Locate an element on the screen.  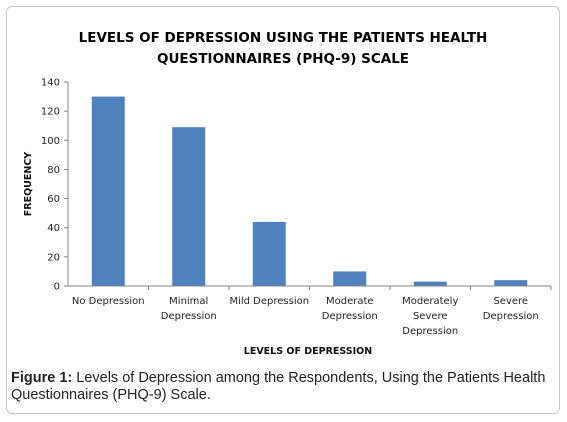
x-tick-label: Mild Depression is located at coordinates (269, 301).